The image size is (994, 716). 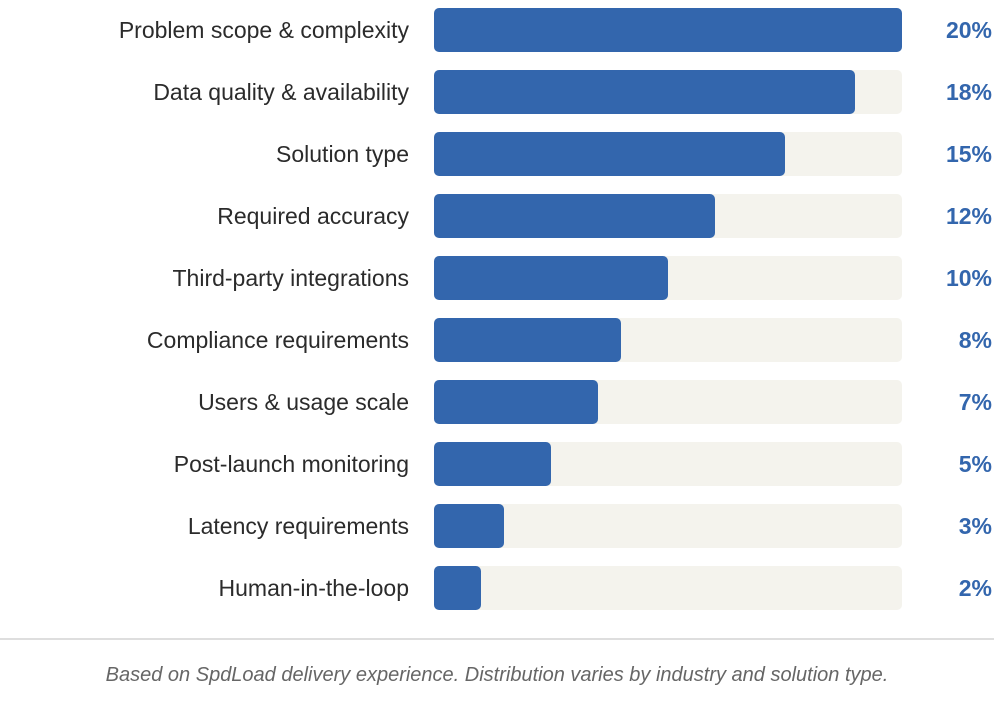 I want to click on bar-value-label: 18%, so click(x=968, y=92).